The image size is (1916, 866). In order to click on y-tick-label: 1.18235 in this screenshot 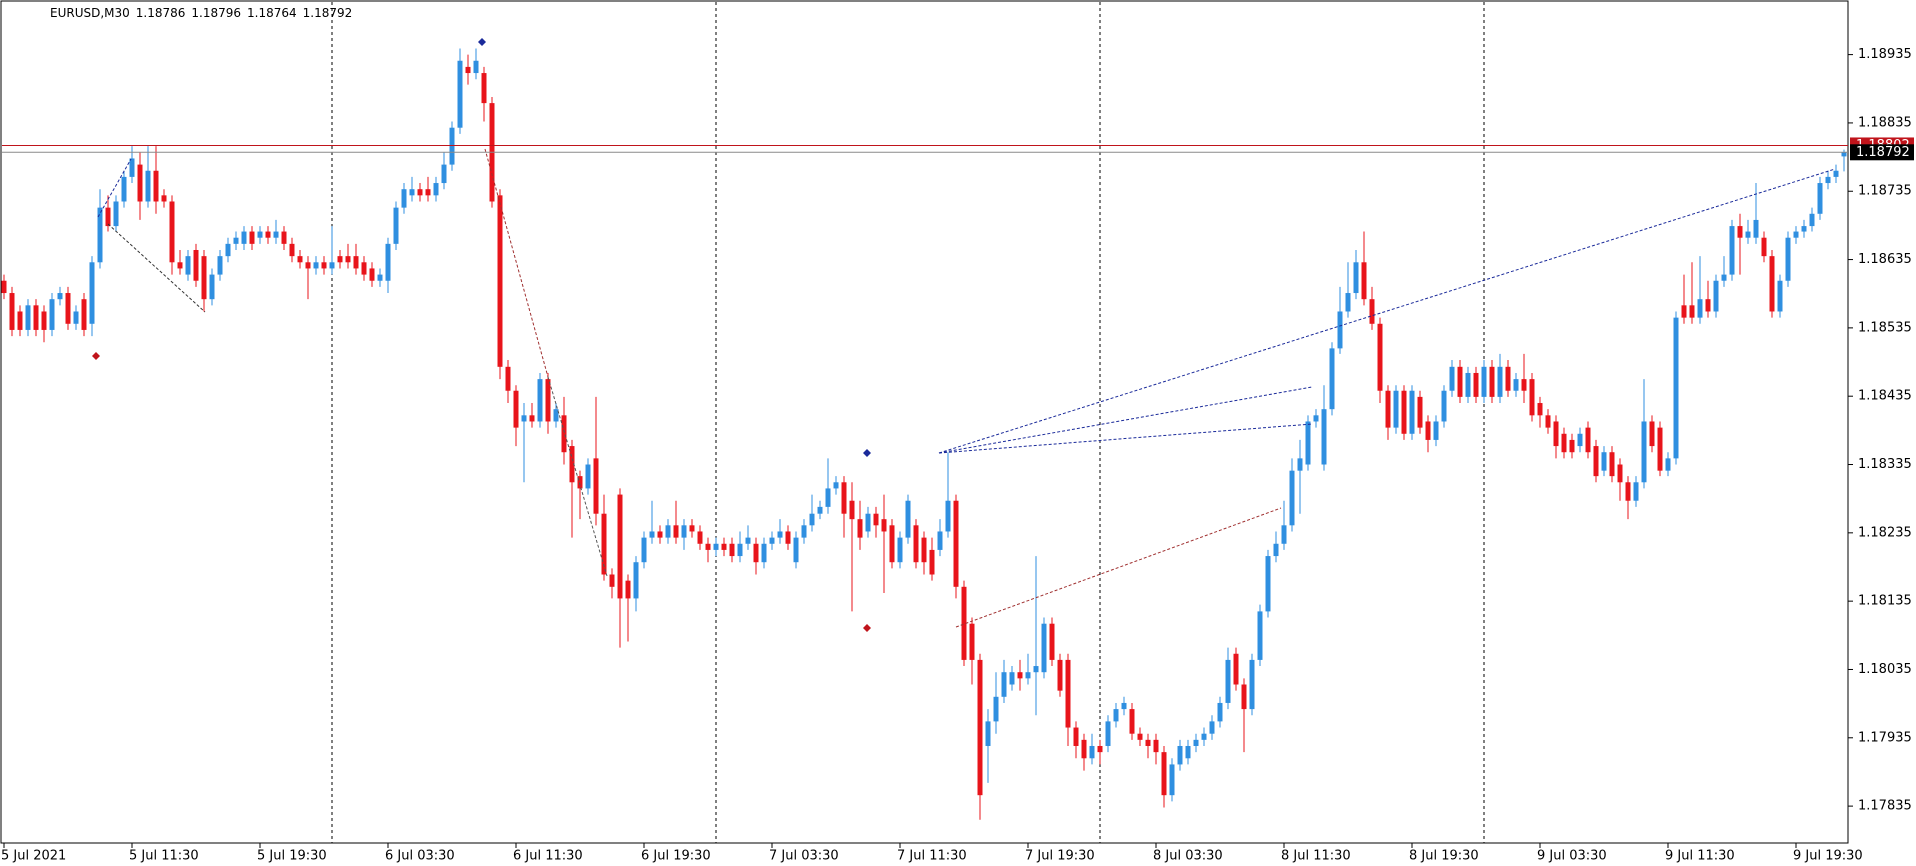, I will do `click(1885, 532)`.